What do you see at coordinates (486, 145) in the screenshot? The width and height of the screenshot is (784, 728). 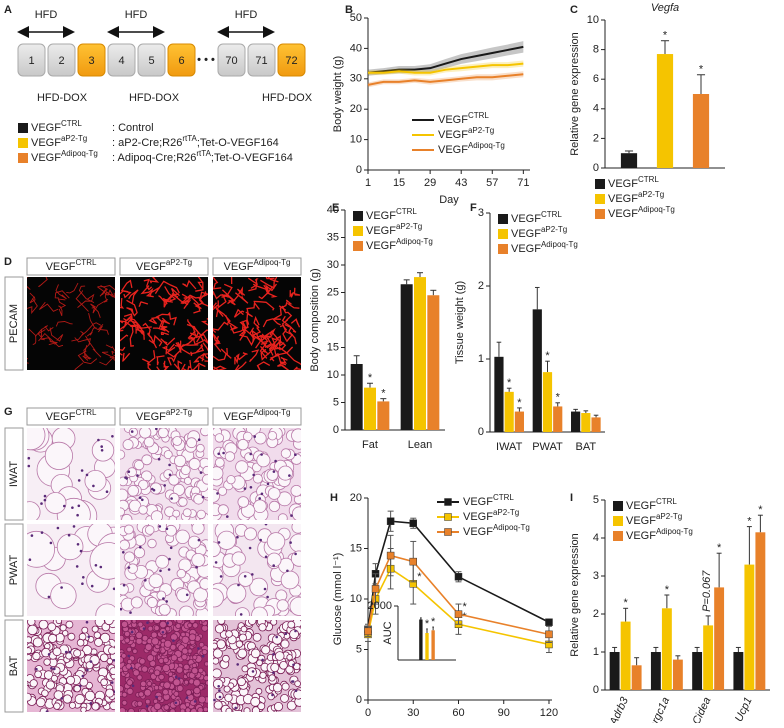 I see `superscript: Adipoq-Tg` at bounding box center [486, 145].